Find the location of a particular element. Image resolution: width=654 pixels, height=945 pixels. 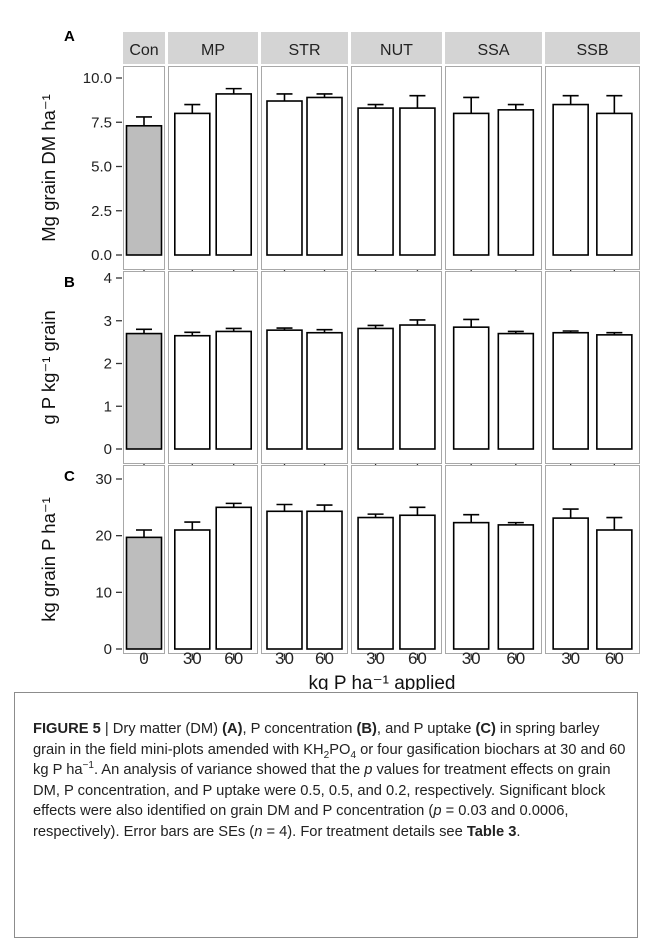

y-tick-label: 4 is located at coordinates (108, 278).